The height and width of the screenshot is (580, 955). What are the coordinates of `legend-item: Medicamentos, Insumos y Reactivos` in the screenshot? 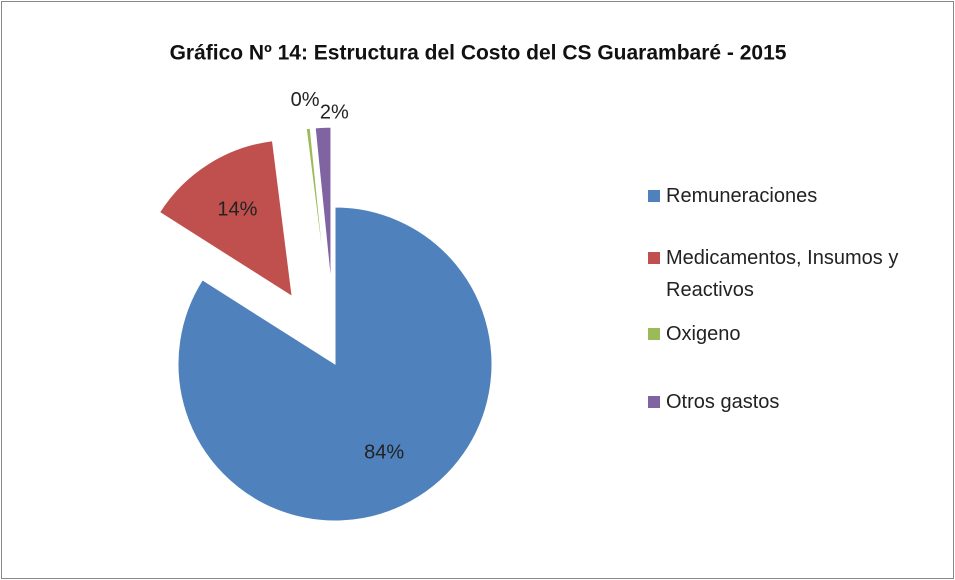 It's located at (795, 274).